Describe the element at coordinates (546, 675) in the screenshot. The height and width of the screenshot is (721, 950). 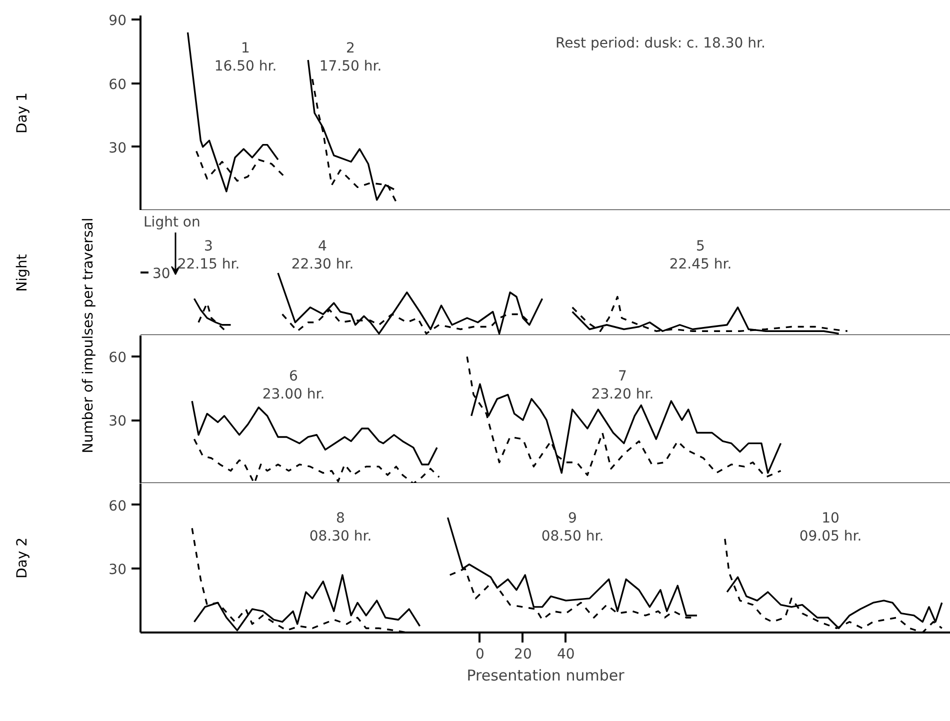
I see `x-axis-title: Presentation number` at that location.